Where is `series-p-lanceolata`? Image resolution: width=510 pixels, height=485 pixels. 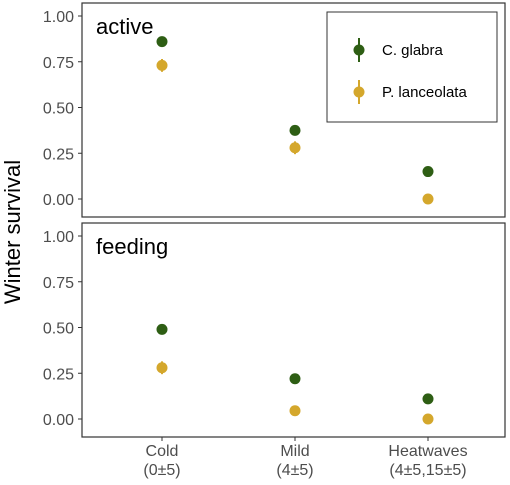
series-p-lanceolata is located at coordinates (295, 393).